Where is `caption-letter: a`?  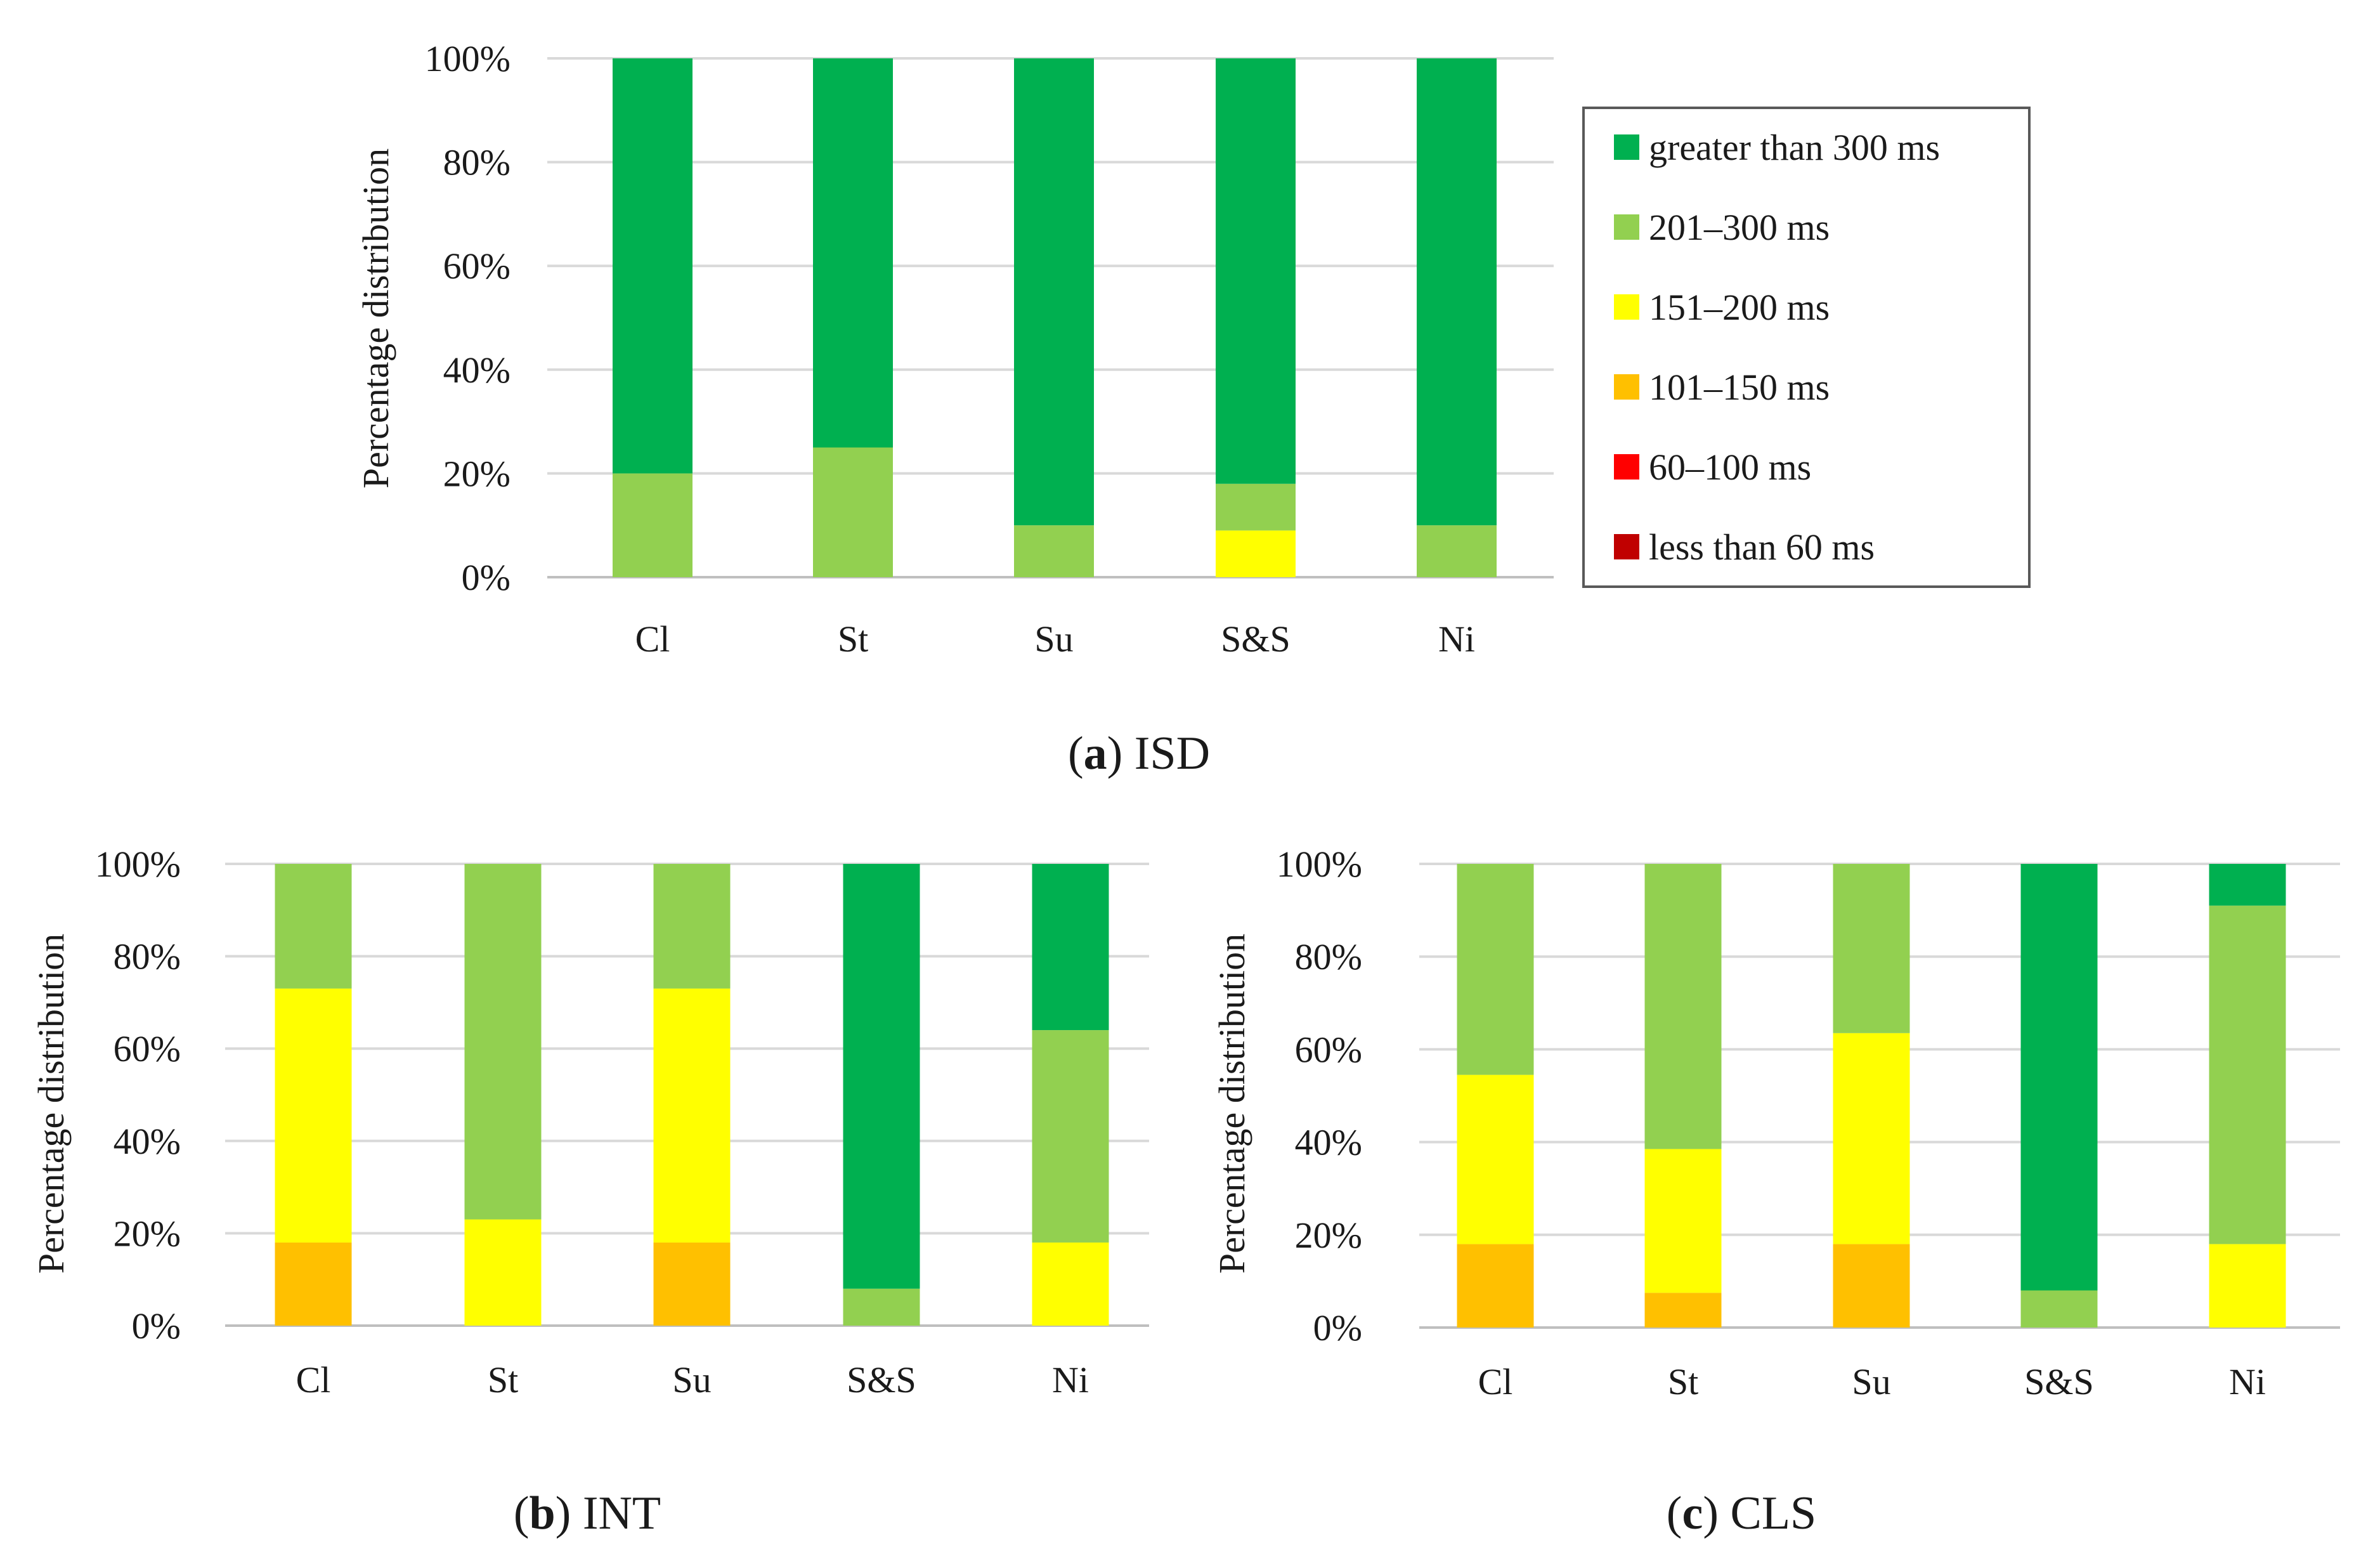
caption-letter: a is located at coordinates (1095, 754).